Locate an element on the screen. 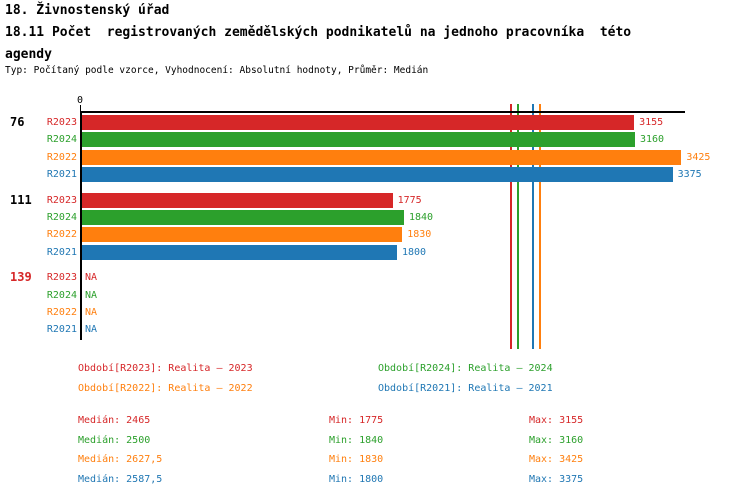 Image resolution: width=750 pixels, height=498 pixels. bar-value-label: 3155 is located at coordinates (651, 122).